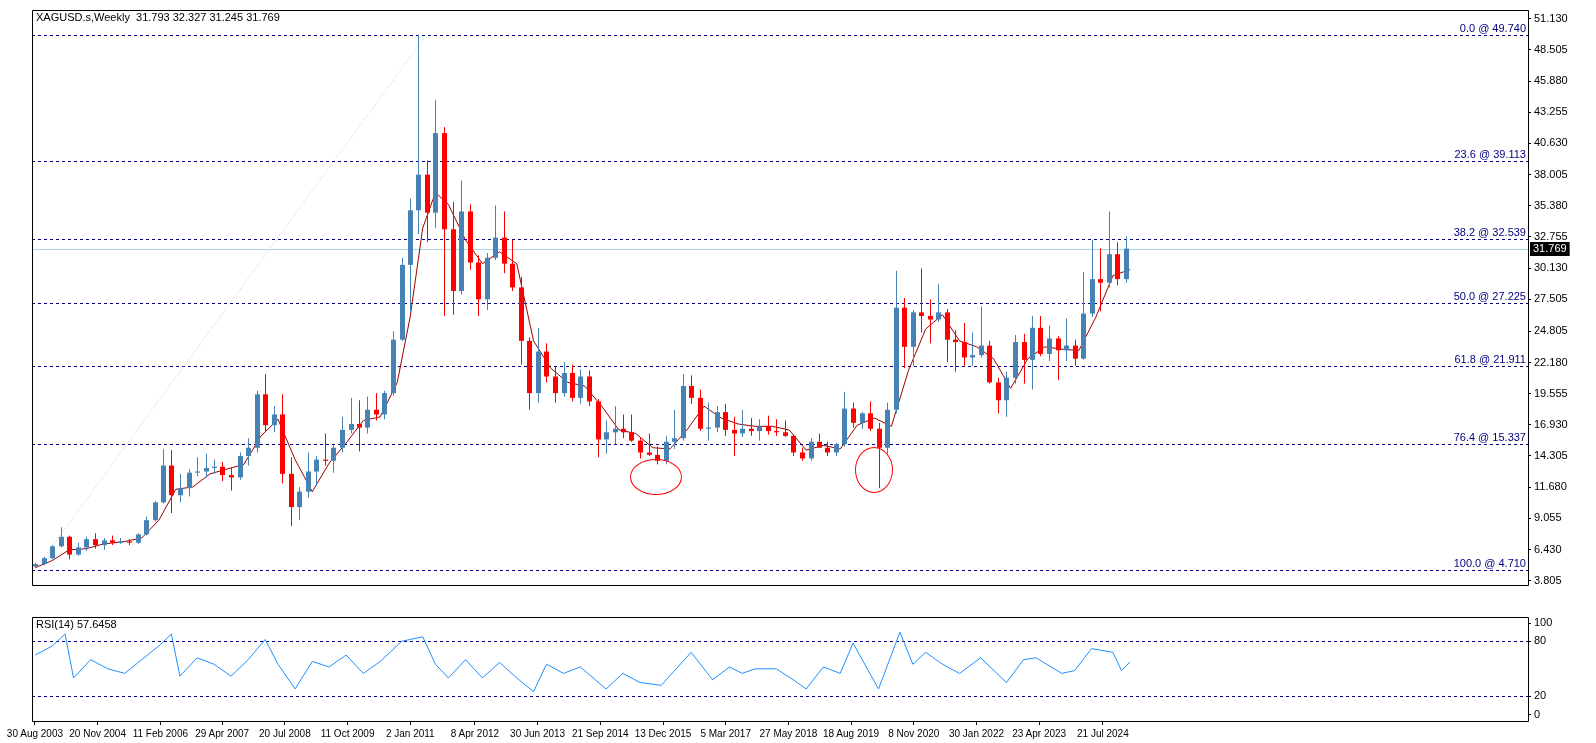 The height and width of the screenshot is (743, 1596). Describe the element at coordinates (98, 733) in the screenshot. I see `x-tick-label: 20 Nov 2004` at that location.